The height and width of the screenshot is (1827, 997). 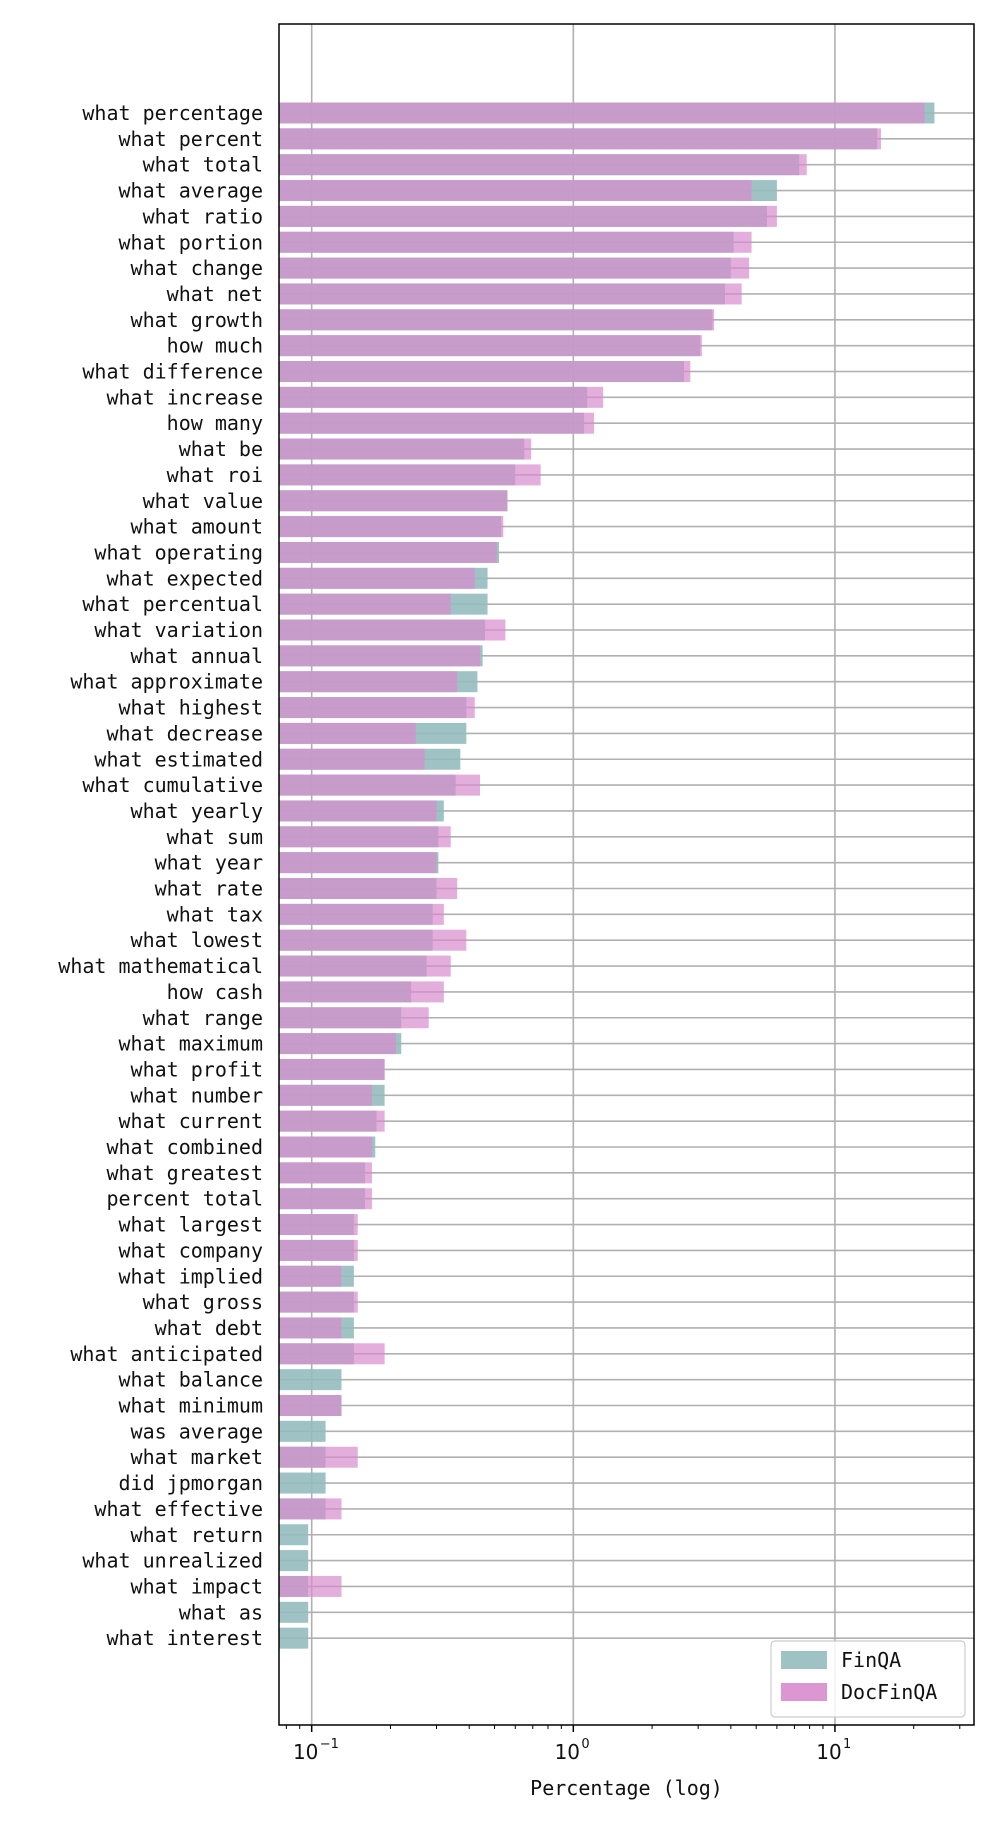 I want to click on category-label: percent total, so click(x=184, y=1199).